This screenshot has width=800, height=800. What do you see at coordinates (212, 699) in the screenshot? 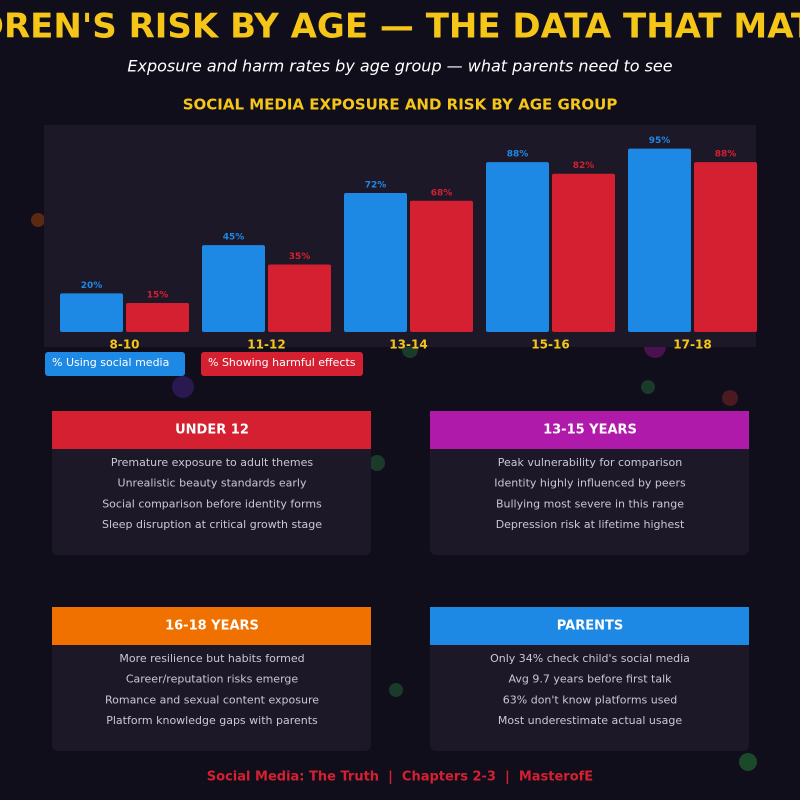
I see `card-item: Romance and sexual content exposure` at bounding box center [212, 699].